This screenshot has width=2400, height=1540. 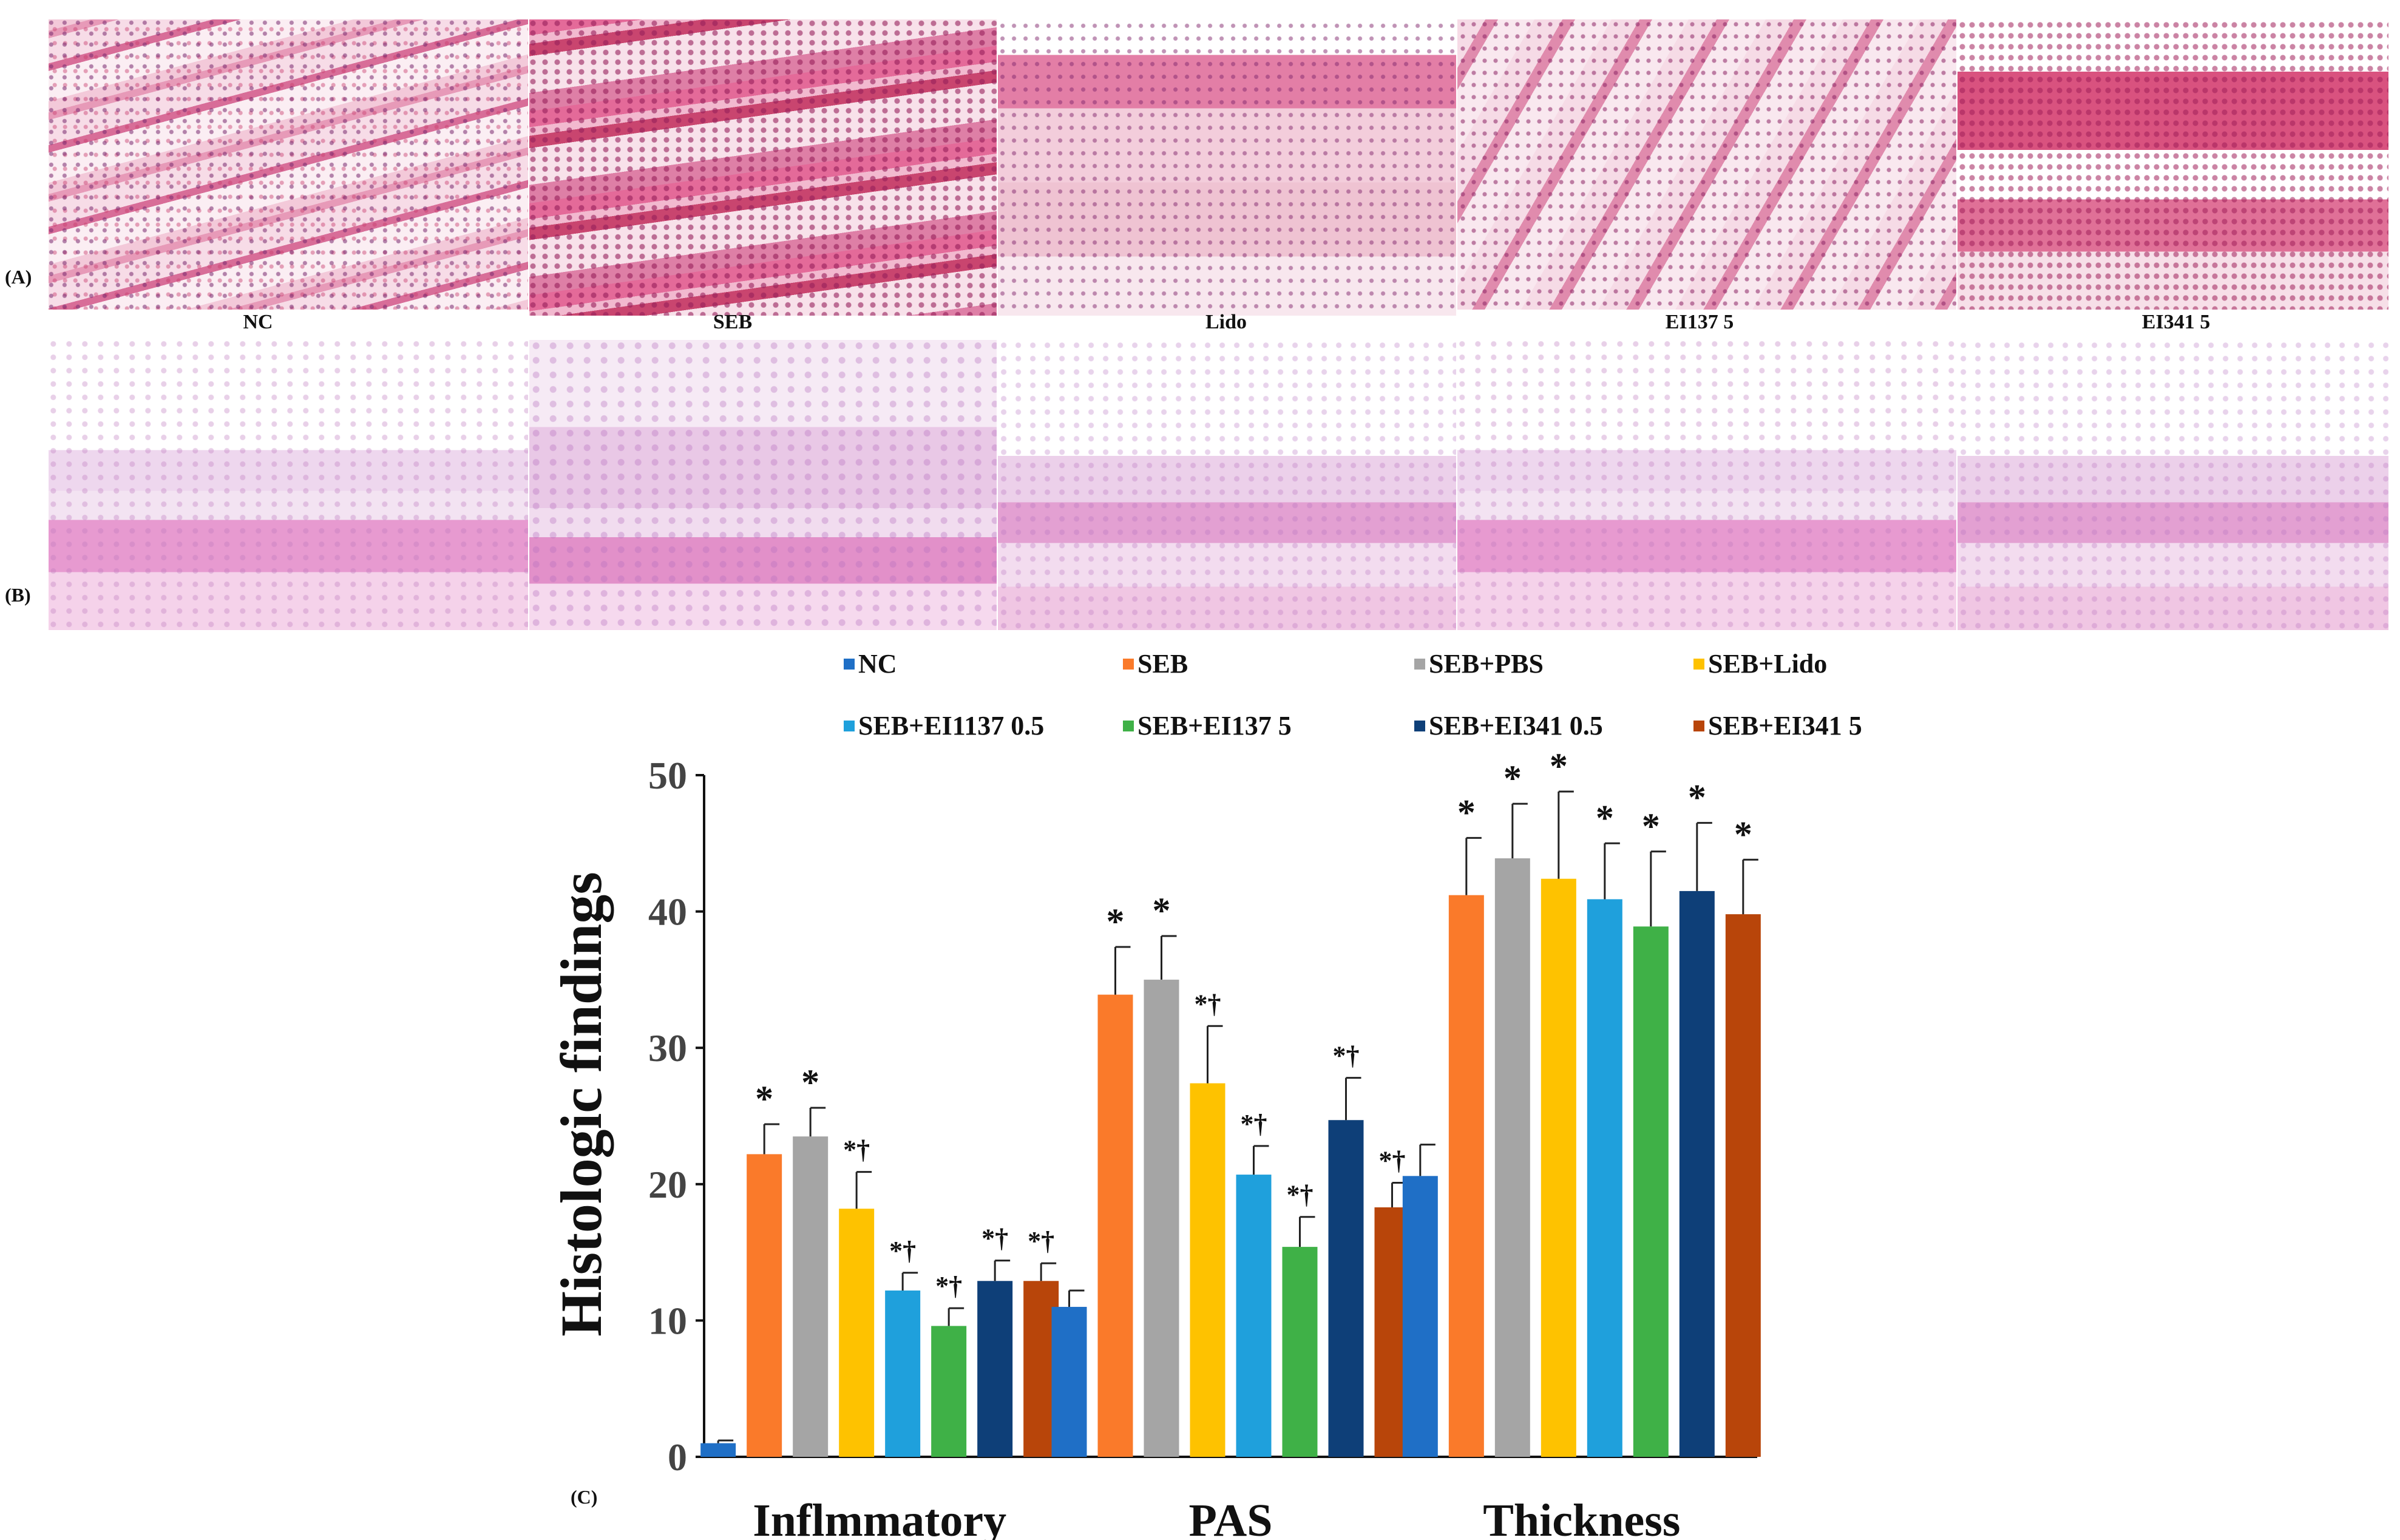 What do you see at coordinates (1227, 485) in the screenshot?
I see `micrograph-b-lido` at bounding box center [1227, 485].